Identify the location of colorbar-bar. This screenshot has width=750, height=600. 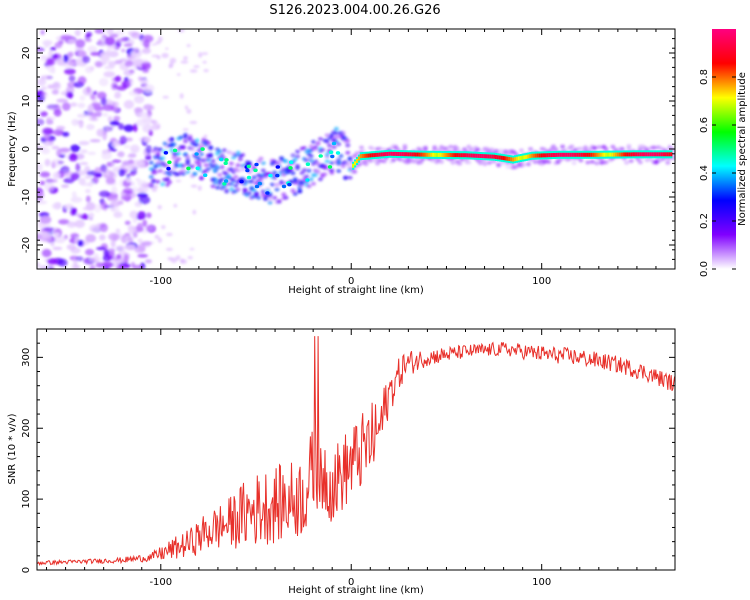
(724, 149).